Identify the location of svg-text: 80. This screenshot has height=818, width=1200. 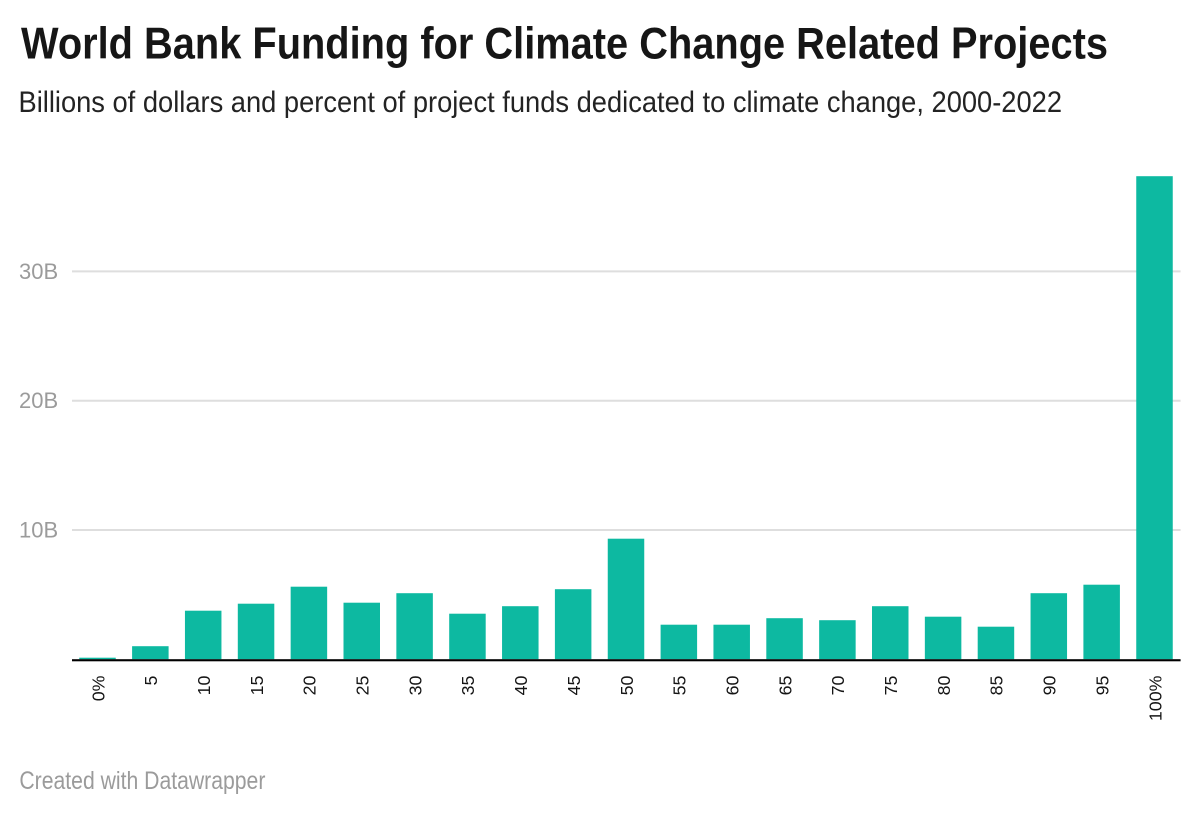
(944, 685).